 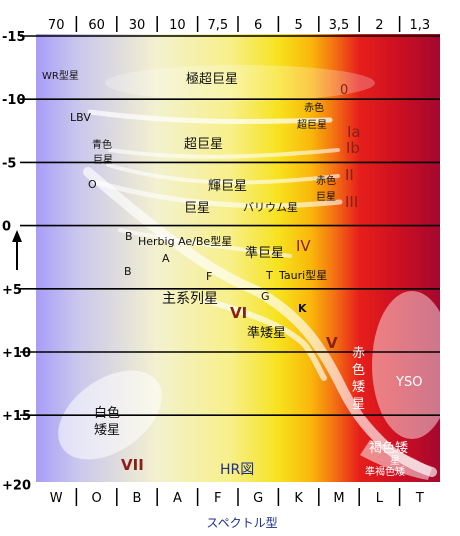 What do you see at coordinates (12, 290) in the screenshot?
I see `magnitude-tick-label: +5` at bounding box center [12, 290].